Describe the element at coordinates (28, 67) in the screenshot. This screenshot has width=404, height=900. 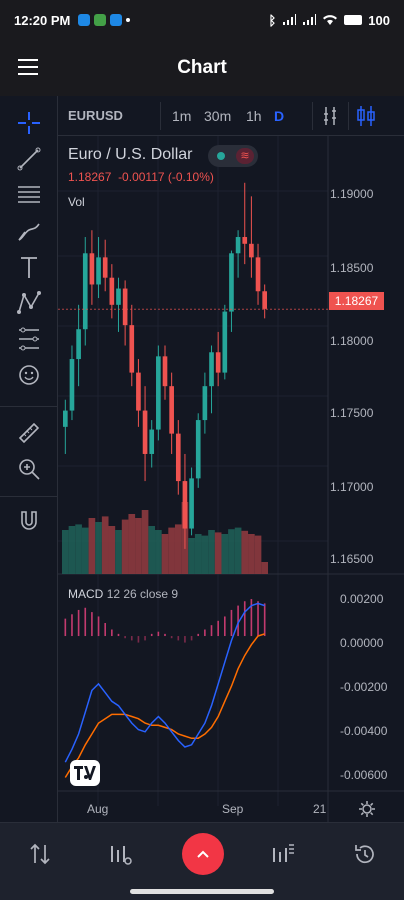
I see `menu-icon` at that location.